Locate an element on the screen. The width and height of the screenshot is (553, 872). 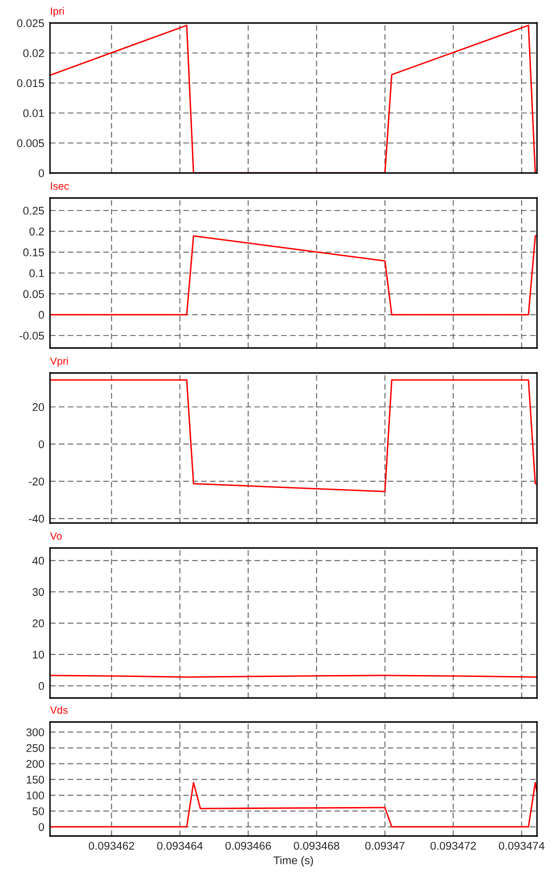
x-tick-label: 0.093468 is located at coordinates (317, 846).